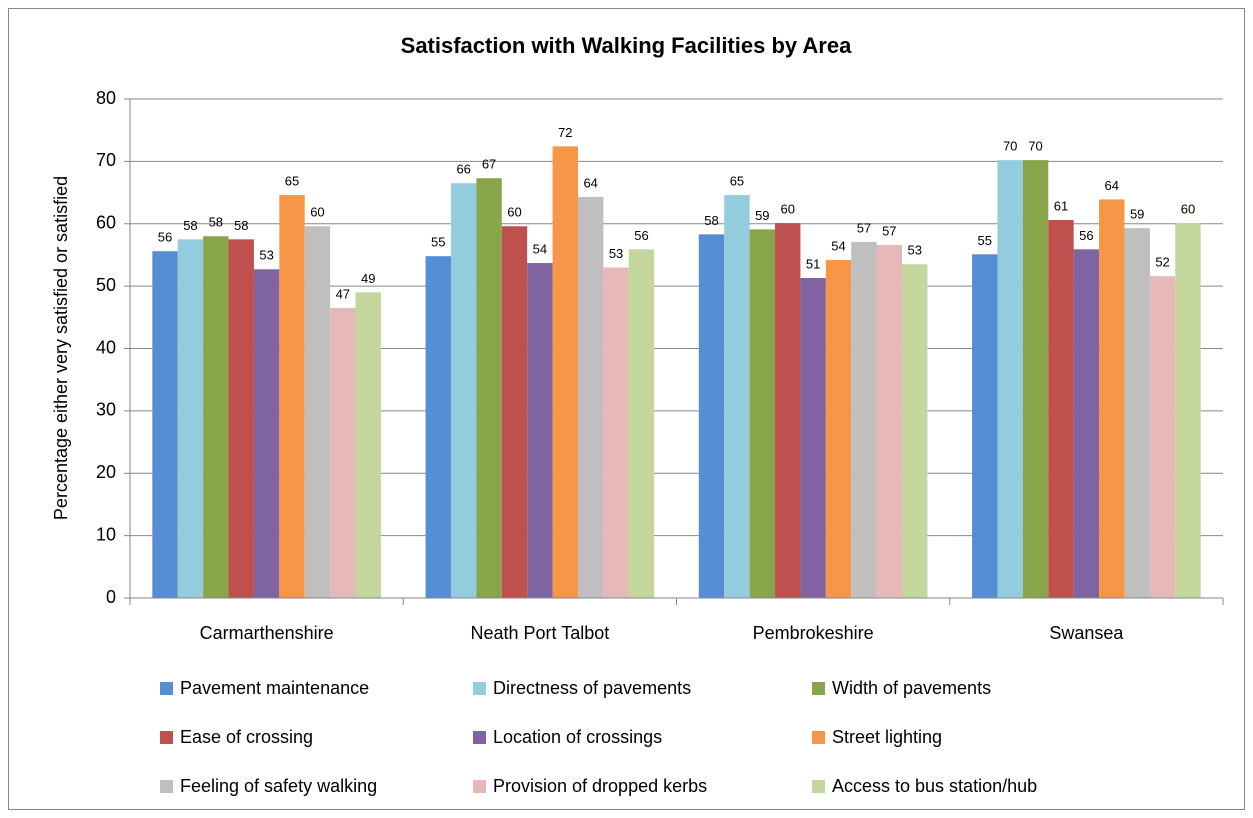  Describe the element at coordinates (577, 737) in the screenshot. I see `legend-label: Location of crossings` at that location.